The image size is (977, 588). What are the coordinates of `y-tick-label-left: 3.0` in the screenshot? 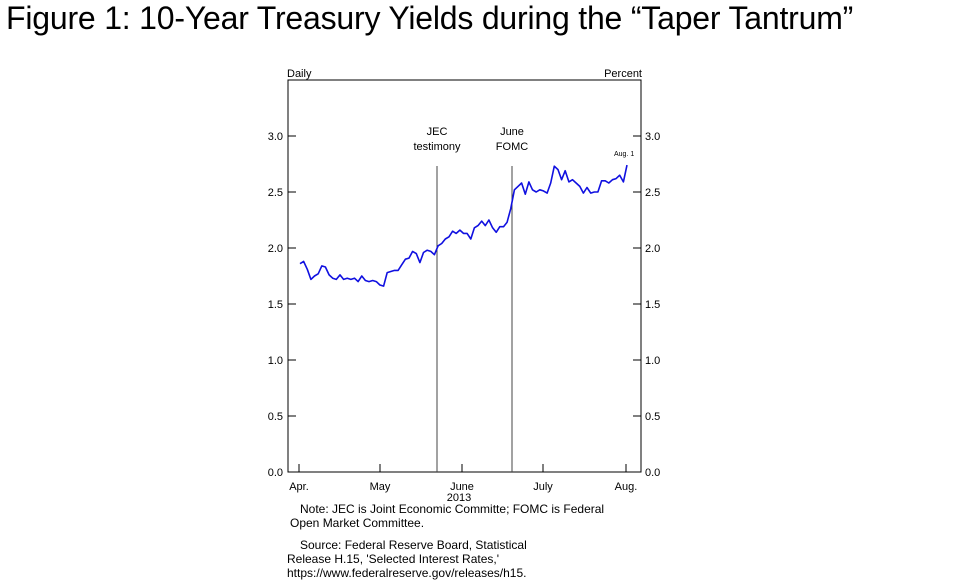 It's located at (275, 137).